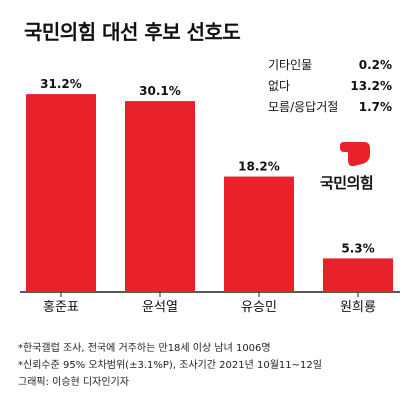 The height and width of the screenshot is (400, 420). What do you see at coordinates (357, 248) in the screenshot?
I see `bar-value-label: 5.3%` at bounding box center [357, 248].